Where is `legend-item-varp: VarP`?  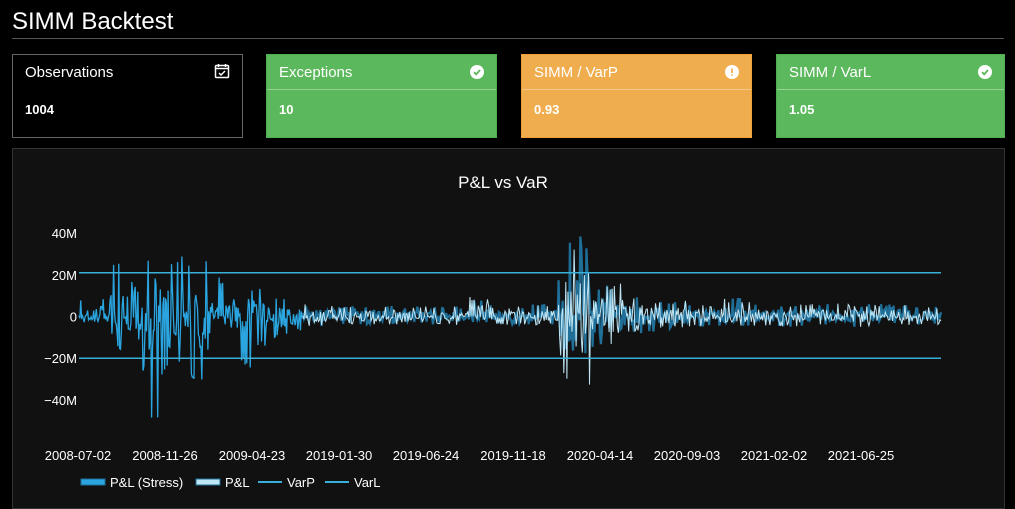
legend-item-varp: VarP is located at coordinates (286, 482).